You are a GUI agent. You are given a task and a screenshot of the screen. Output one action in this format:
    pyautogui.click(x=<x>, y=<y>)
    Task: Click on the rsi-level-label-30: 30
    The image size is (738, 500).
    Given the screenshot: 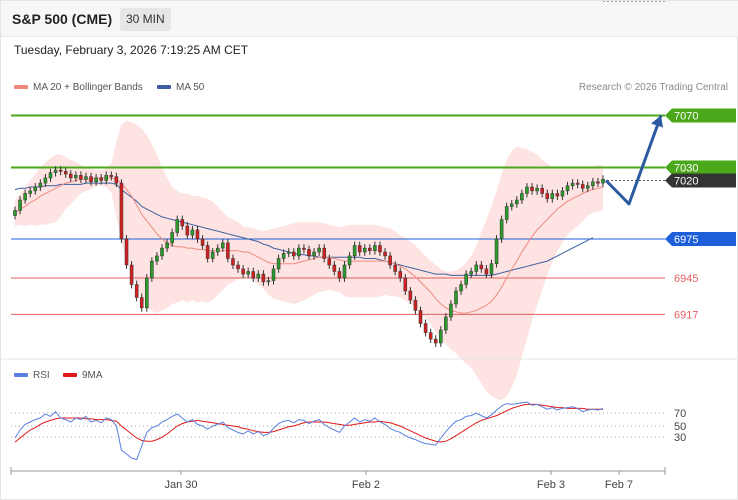 What is the action you would take?
    pyautogui.click(x=680, y=438)
    